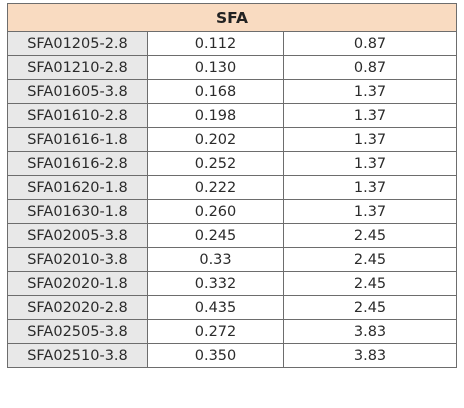 This screenshot has width=464, height=408. I want to click on value-cell: 0.198, so click(215, 115).